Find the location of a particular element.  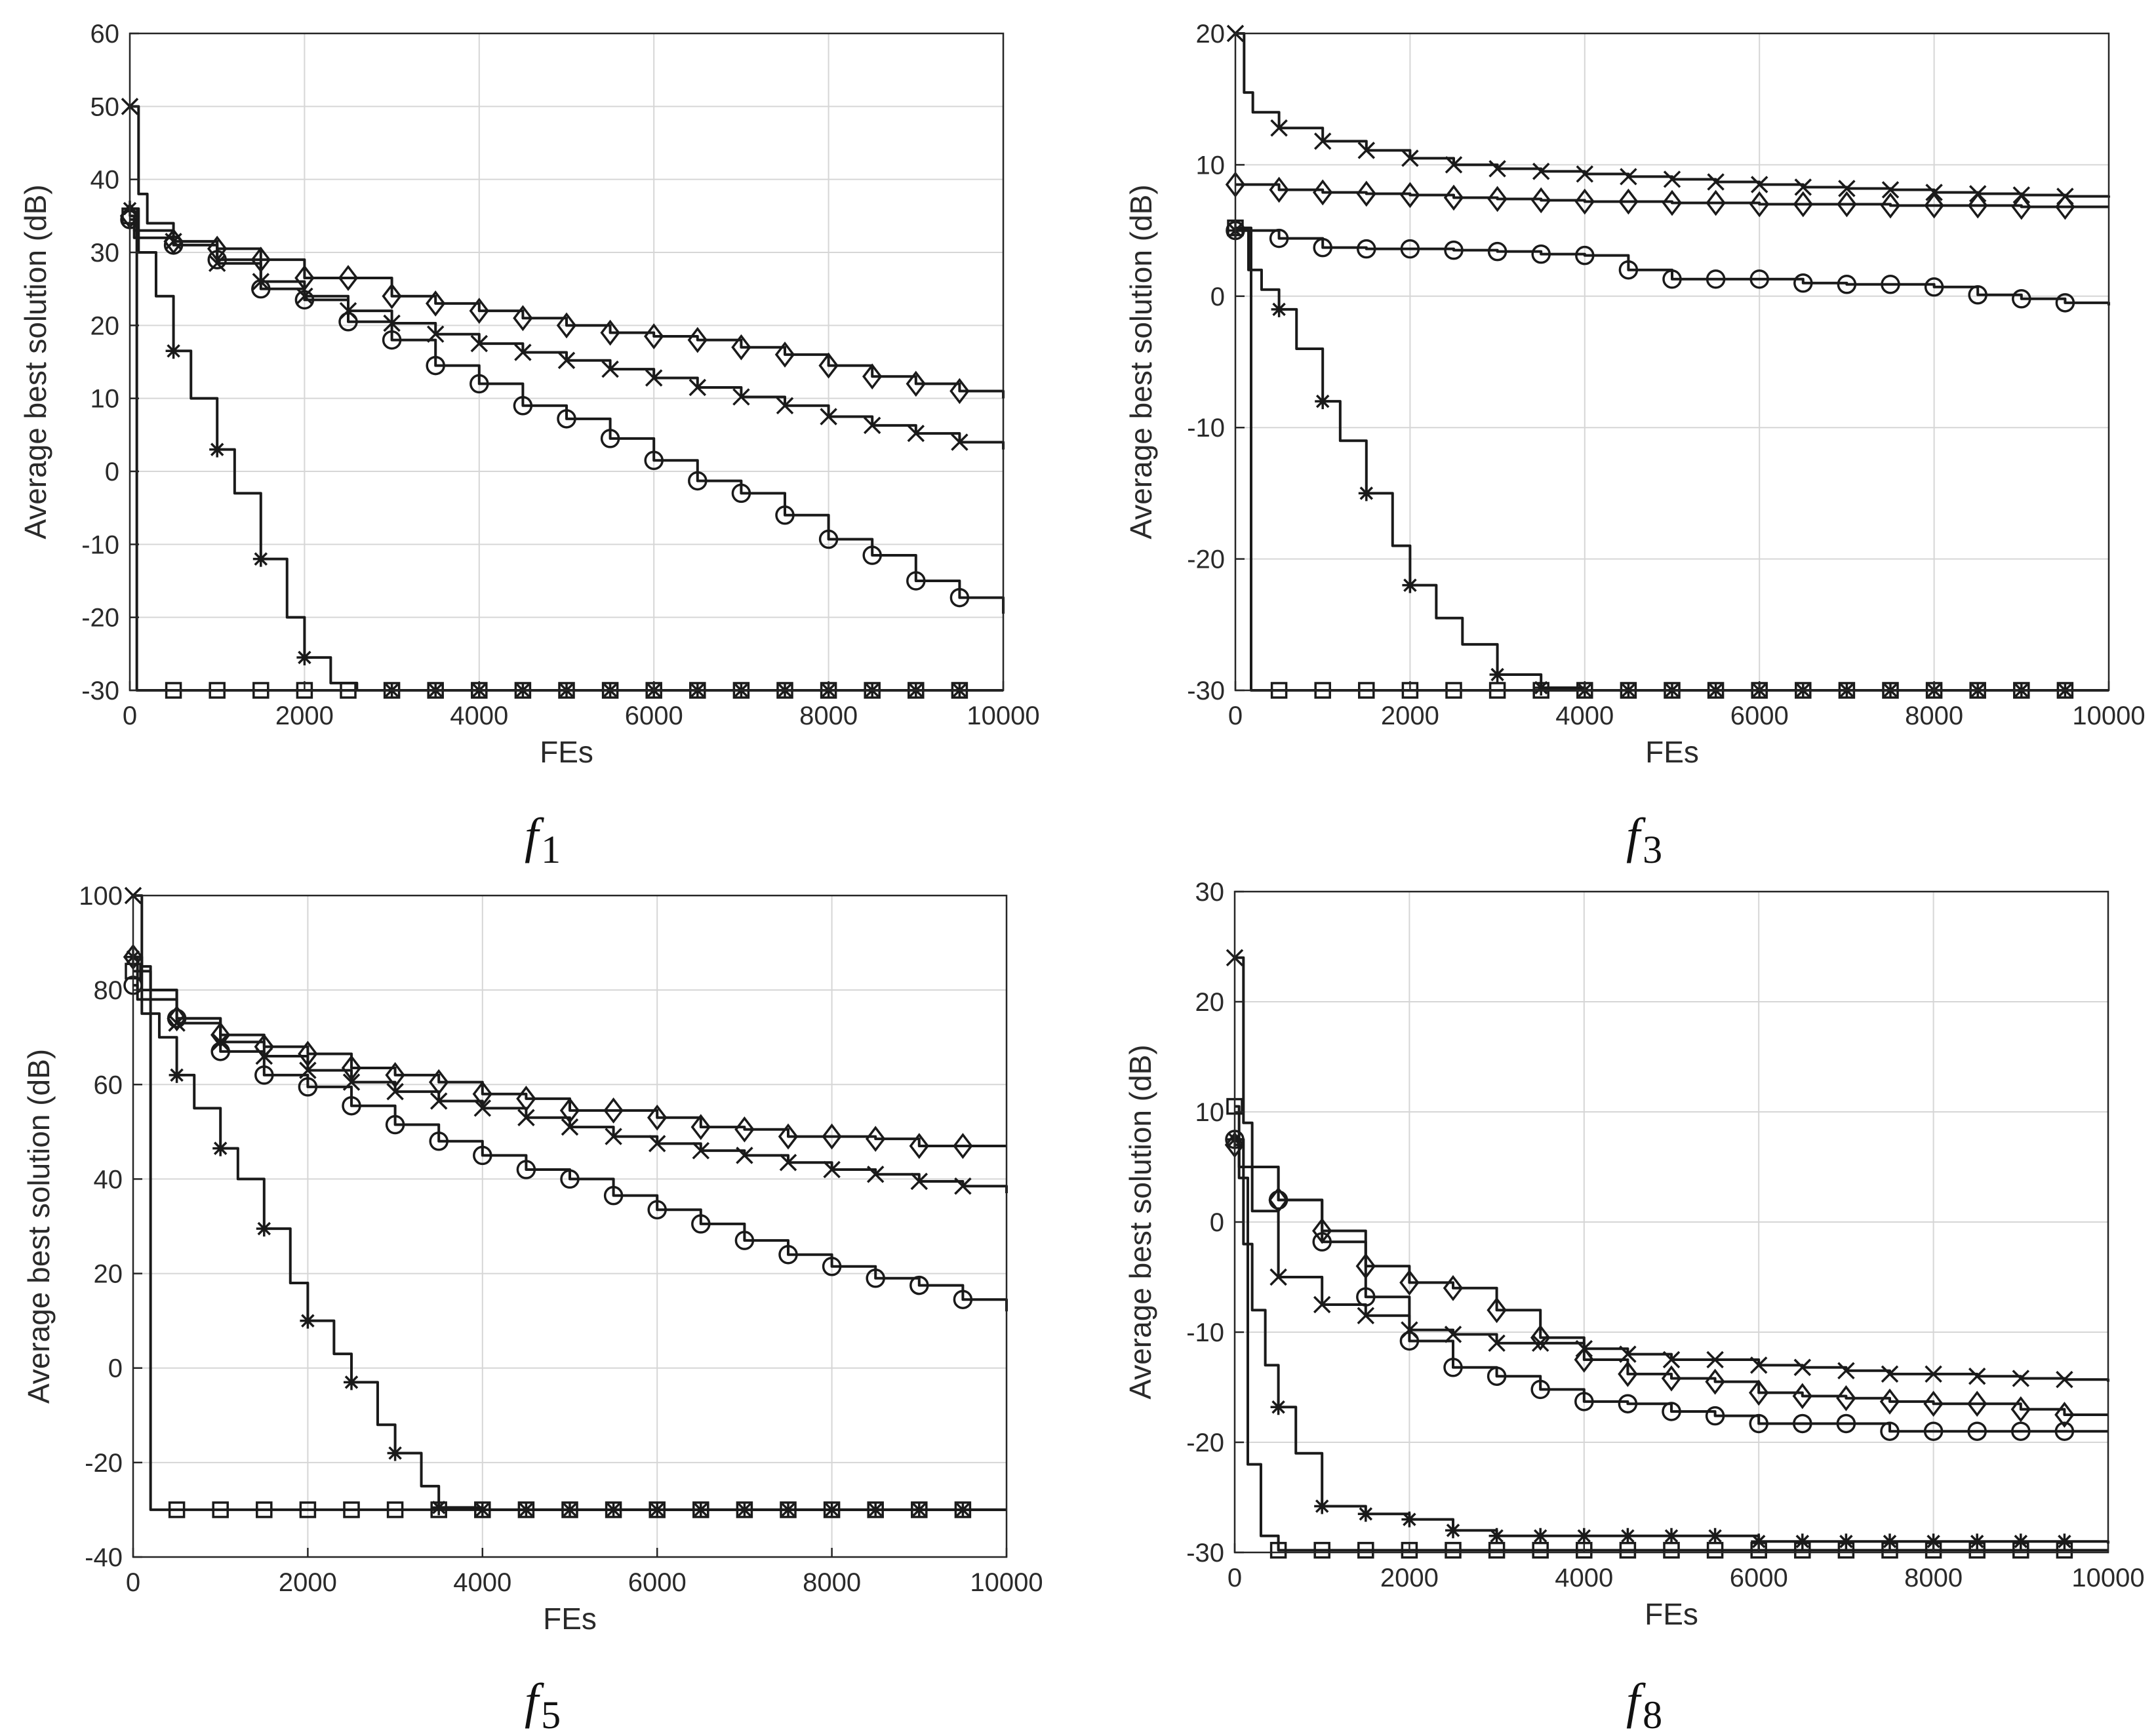

panel-caption: f8 is located at coordinates (1644, 1705).